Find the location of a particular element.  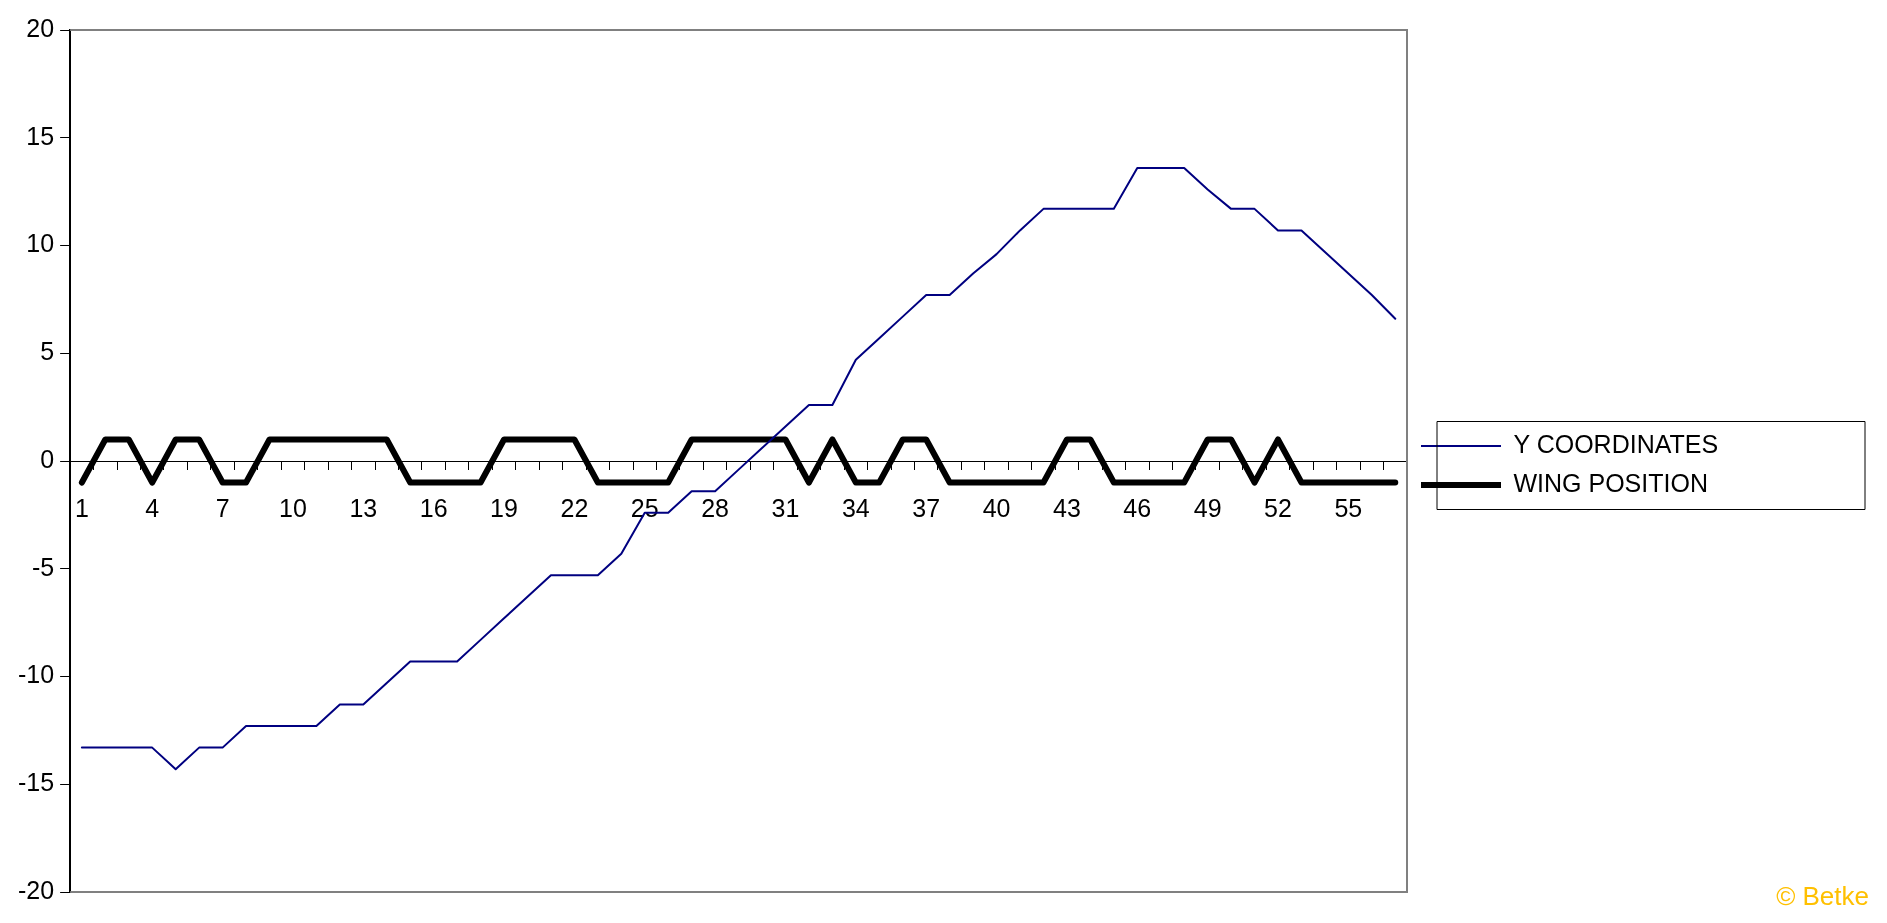

x-tick-label: 7 is located at coordinates (222, 507).